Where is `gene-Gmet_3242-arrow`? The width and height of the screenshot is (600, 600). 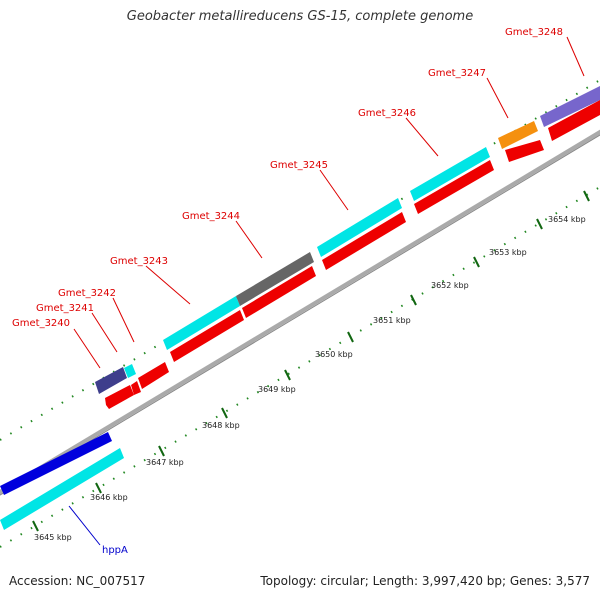
gene-Gmet_3242-arrow is located at coordinates (136, 388).